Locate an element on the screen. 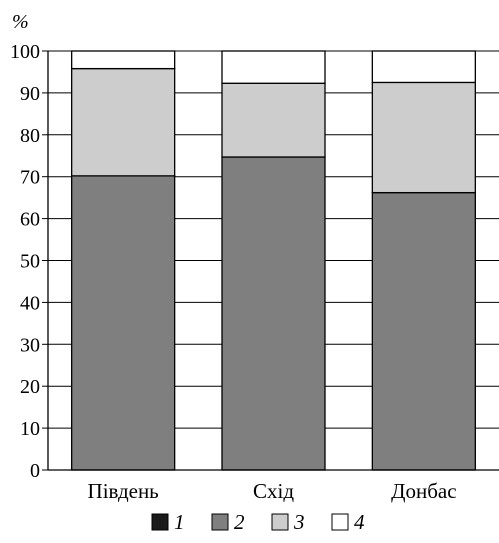 The image size is (499, 543). y-tick-label: 40 is located at coordinates (30, 303).